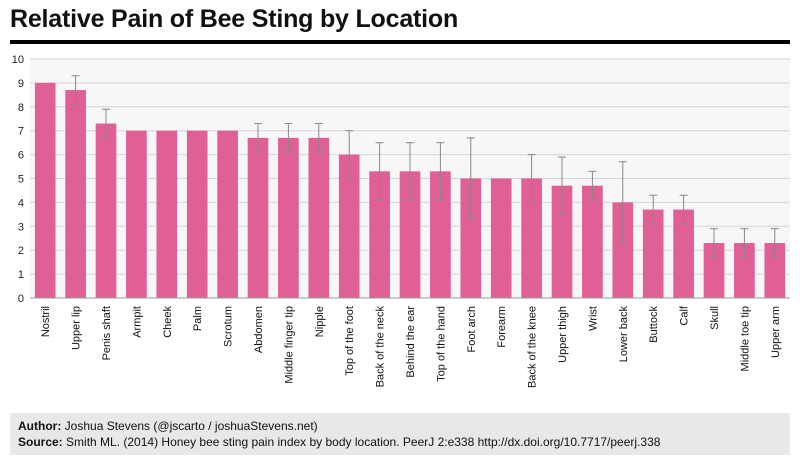  What do you see at coordinates (745, 338) in the screenshot?
I see `x-category-label: Middle toe tip` at bounding box center [745, 338].